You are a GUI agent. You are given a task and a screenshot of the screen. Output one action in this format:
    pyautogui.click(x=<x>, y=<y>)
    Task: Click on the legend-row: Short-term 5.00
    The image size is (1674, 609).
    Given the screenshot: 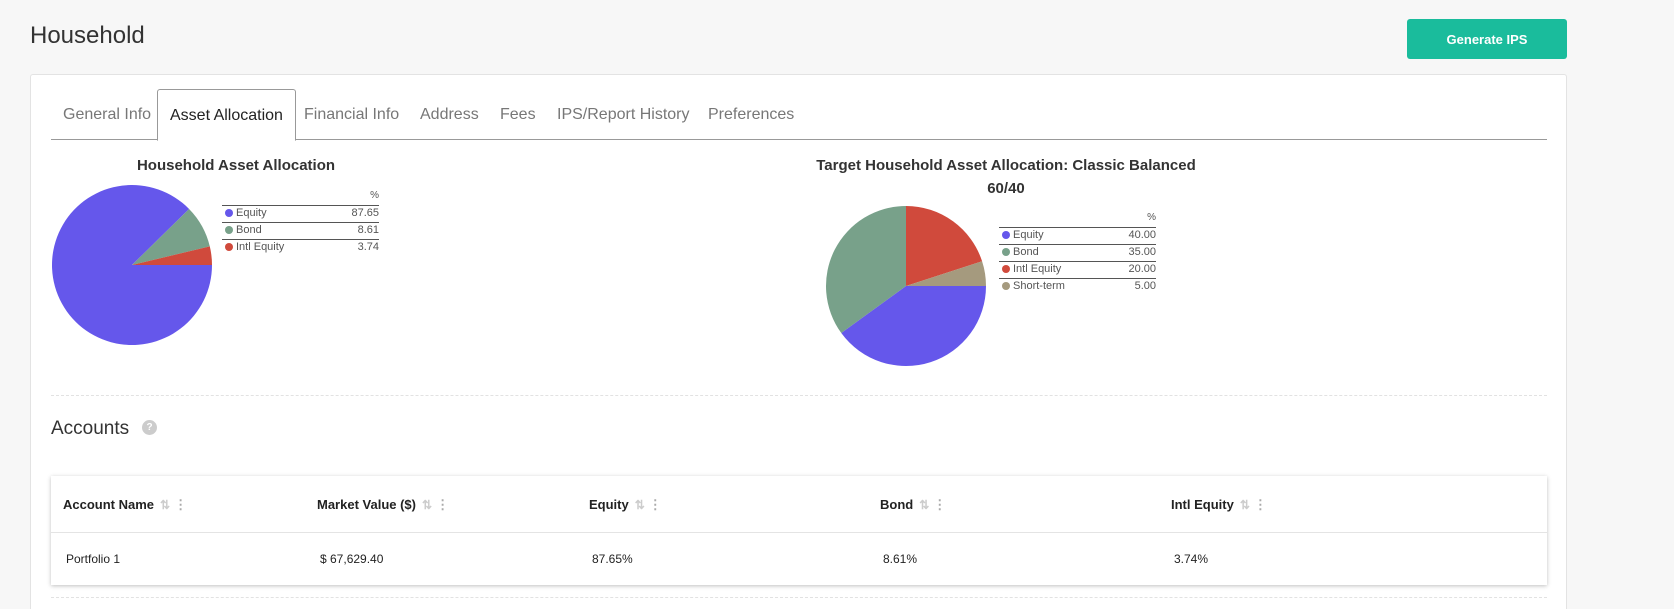 What is the action you would take?
    pyautogui.click(x=1077, y=286)
    